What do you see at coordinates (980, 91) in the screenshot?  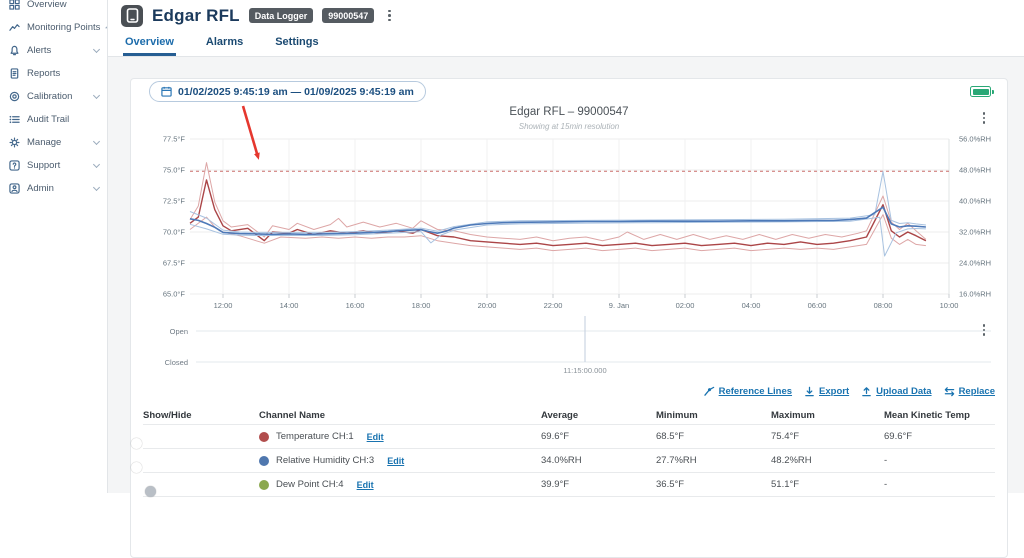 I see `battery-icon` at bounding box center [980, 91].